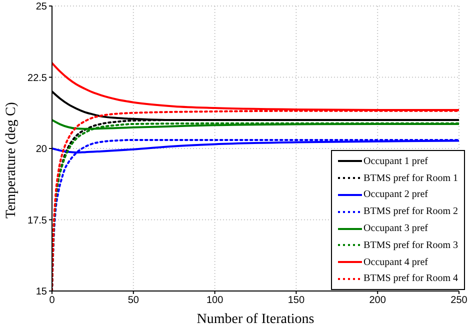  What do you see at coordinates (11, 160) in the screenshot?
I see `y-axis-title: Temperature (deg C)` at bounding box center [11, 160].